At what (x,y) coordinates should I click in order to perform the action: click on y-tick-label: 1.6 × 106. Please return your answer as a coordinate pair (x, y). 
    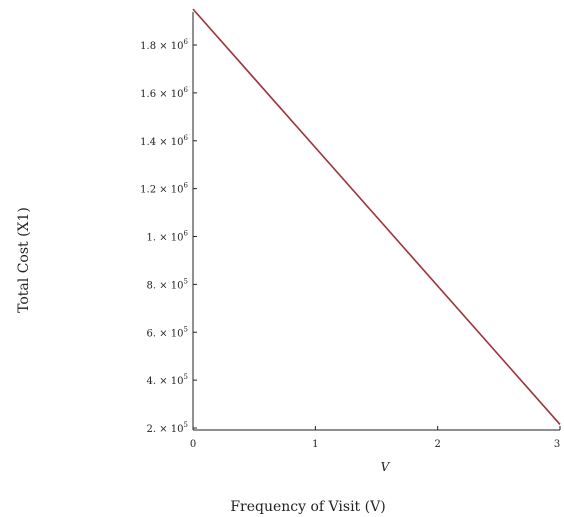
    Looking at the image, I should click on (164, 93).